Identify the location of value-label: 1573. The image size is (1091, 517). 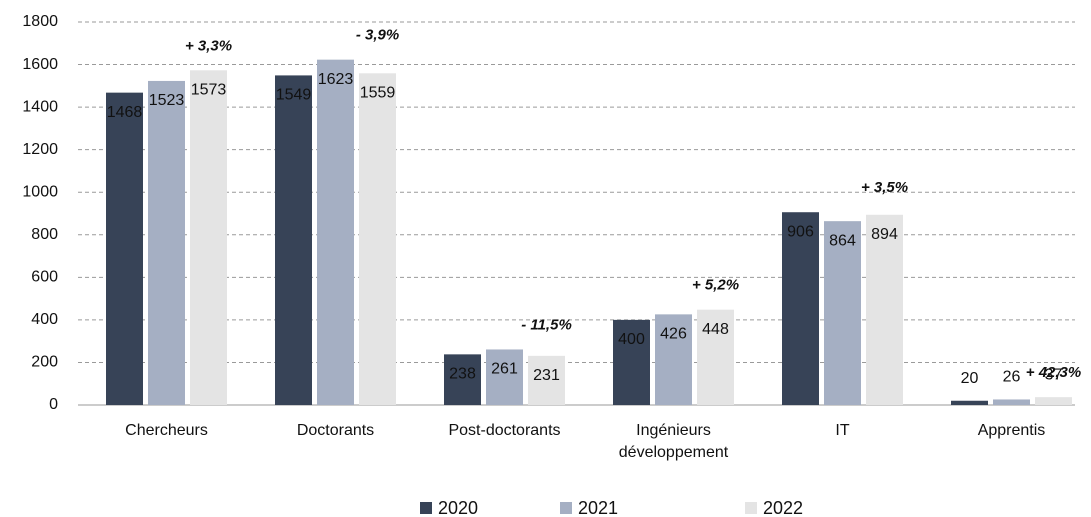
(209, 90).